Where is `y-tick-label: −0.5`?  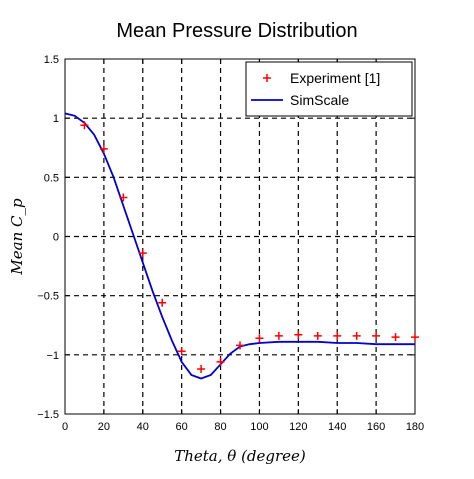 y-tick-label: −0.5 is located at coordinates (48, 297).